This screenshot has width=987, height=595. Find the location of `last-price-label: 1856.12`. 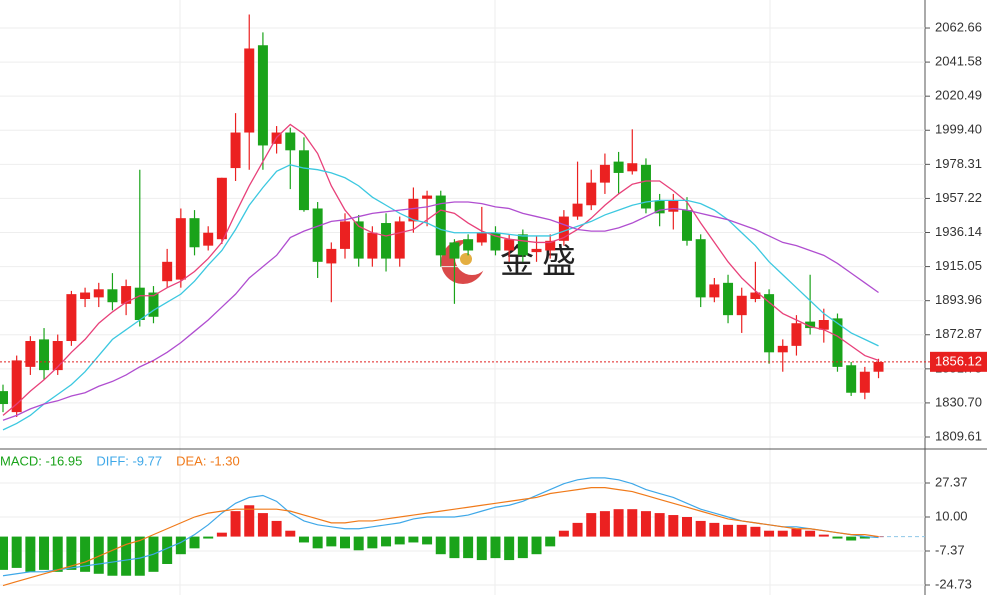

last-price-label: 1856.12 is located at coordinates (958, 360).